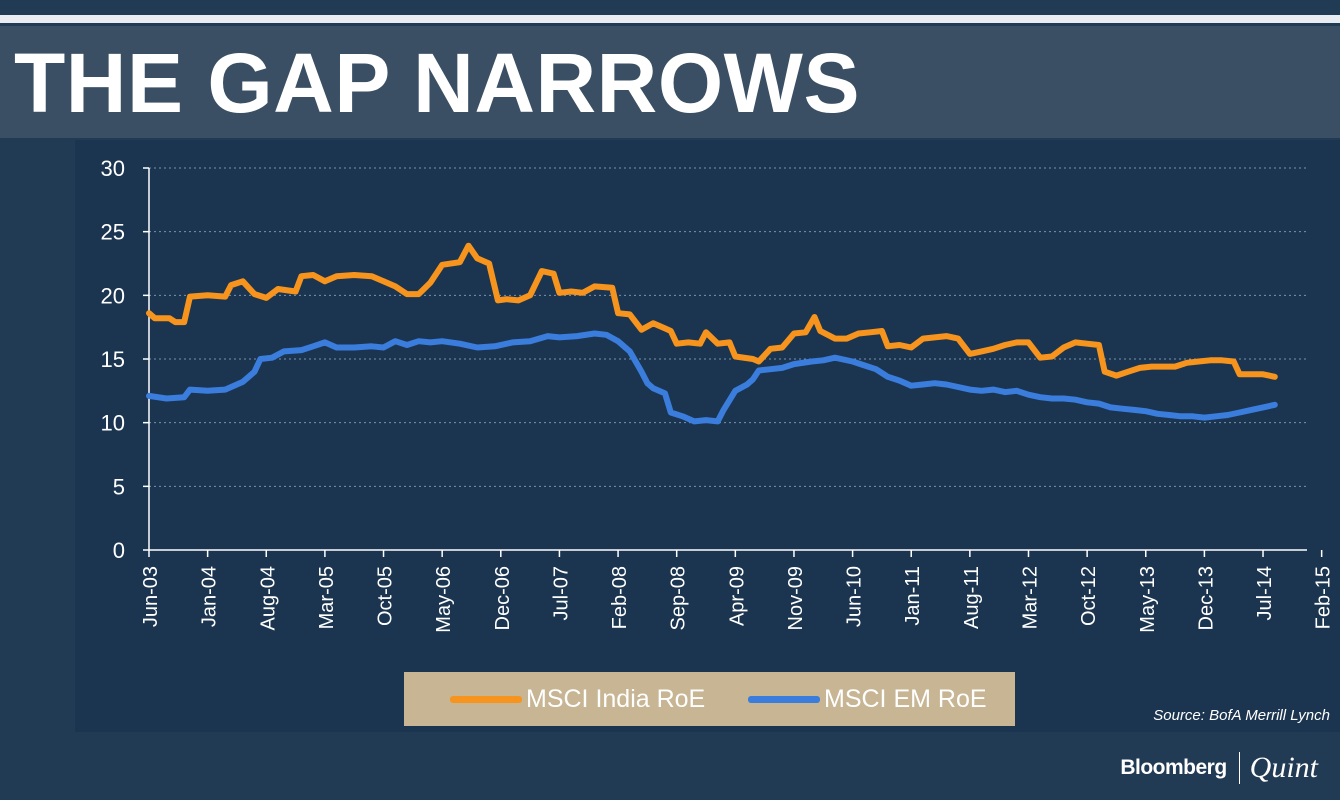 This screenshot has height=800, width=1340. Describe the element at coordinates (737, 596) in the screenshot. I see `x-tick-label-10: Apr-09` at that location.